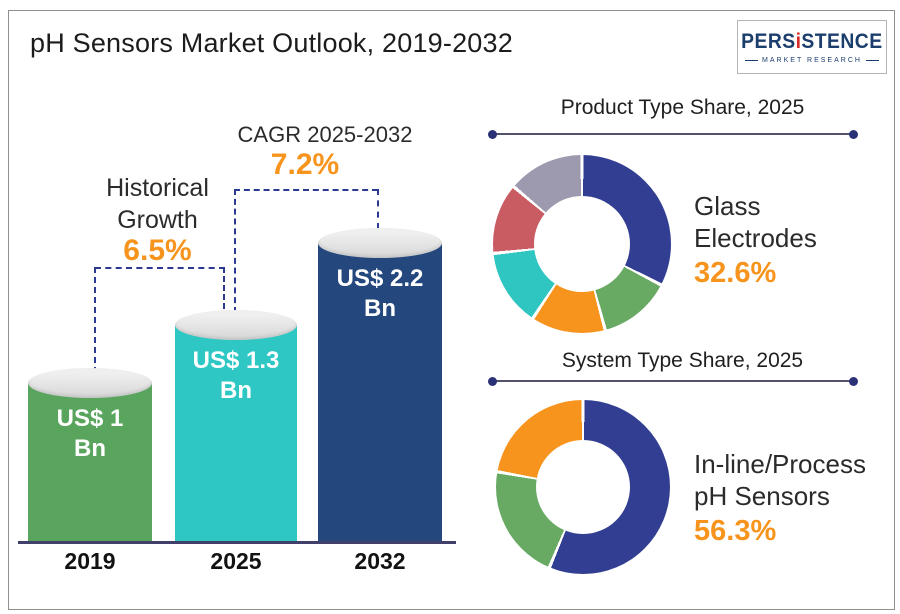 The width and height of the screenshot is (900, 614). What do you see at coordinates (157, 220) in the screenshot?
I see `historical-growth-line2: Growth` at bounding box center [157, 220].